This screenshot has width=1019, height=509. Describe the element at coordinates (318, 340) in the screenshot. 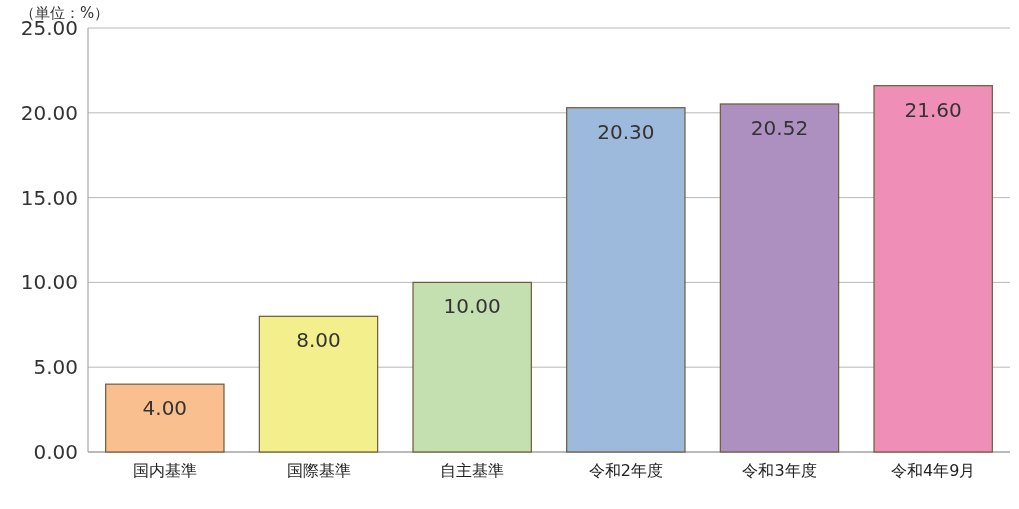

I see `data-label: 8.00` at that location.